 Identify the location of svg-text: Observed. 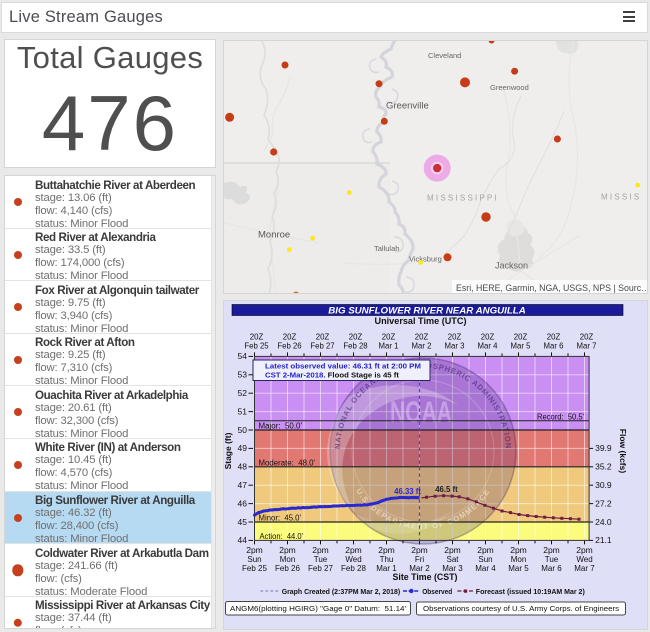
(437, 590).